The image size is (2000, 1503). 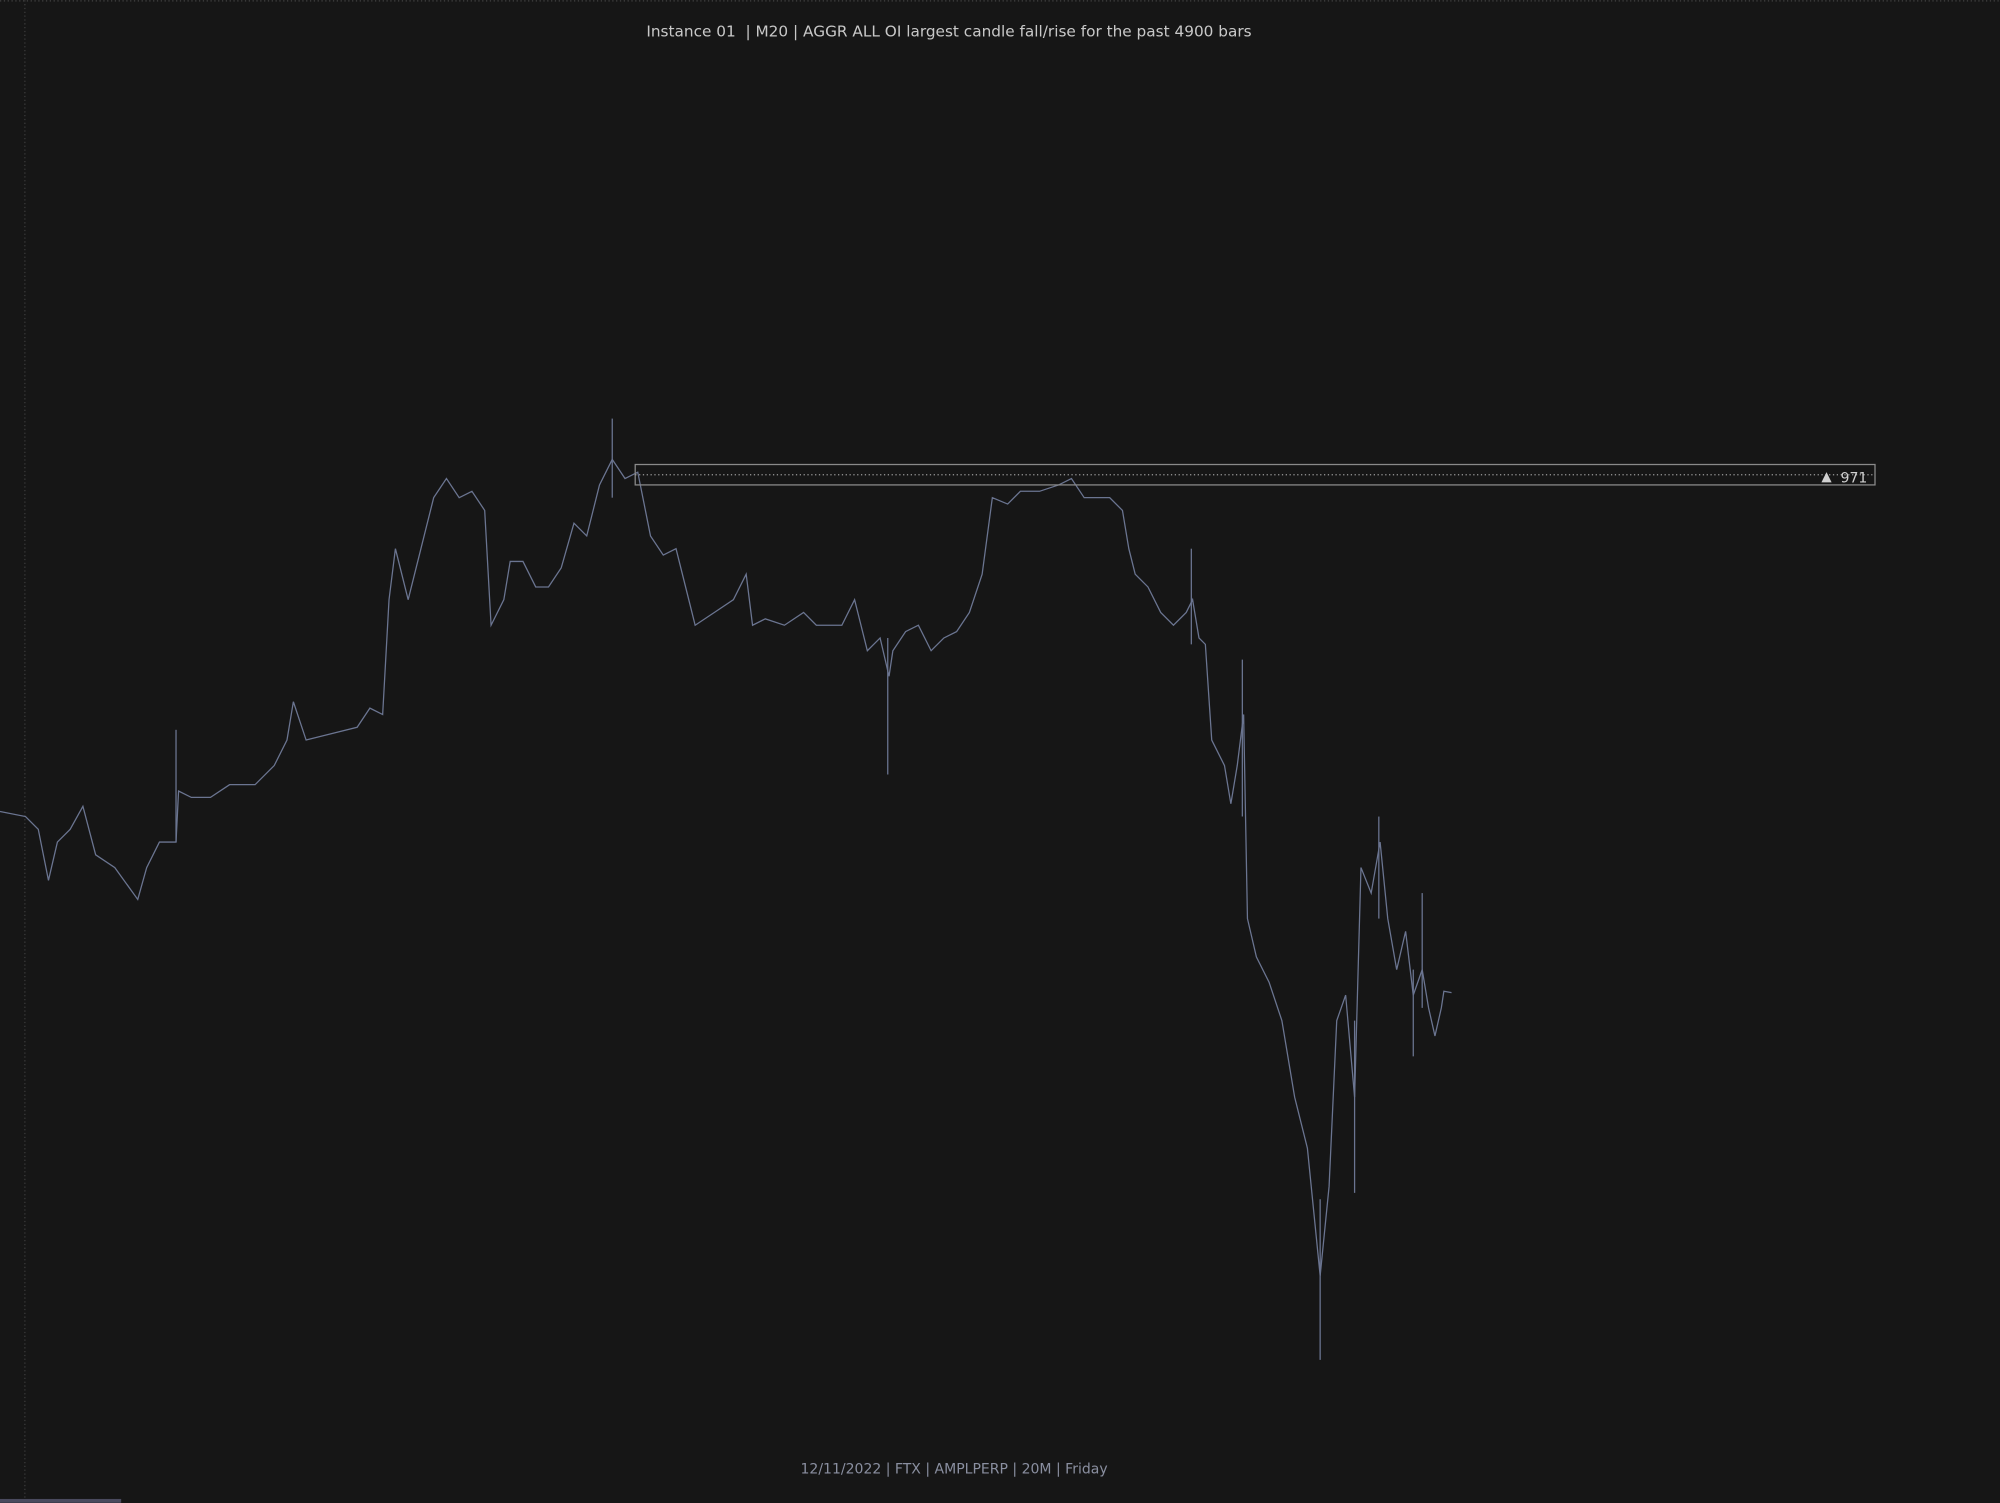 I want to click on level-arrow-icon, so click(x=1826, y=477).